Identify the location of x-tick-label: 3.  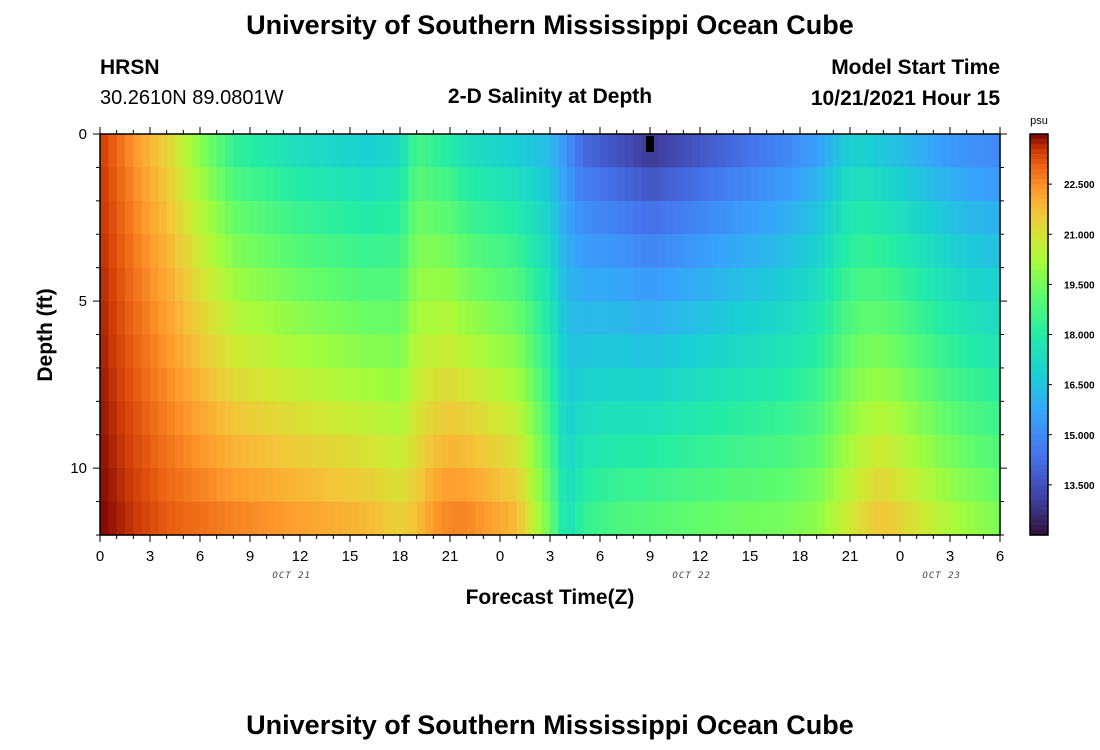
(950, 556).